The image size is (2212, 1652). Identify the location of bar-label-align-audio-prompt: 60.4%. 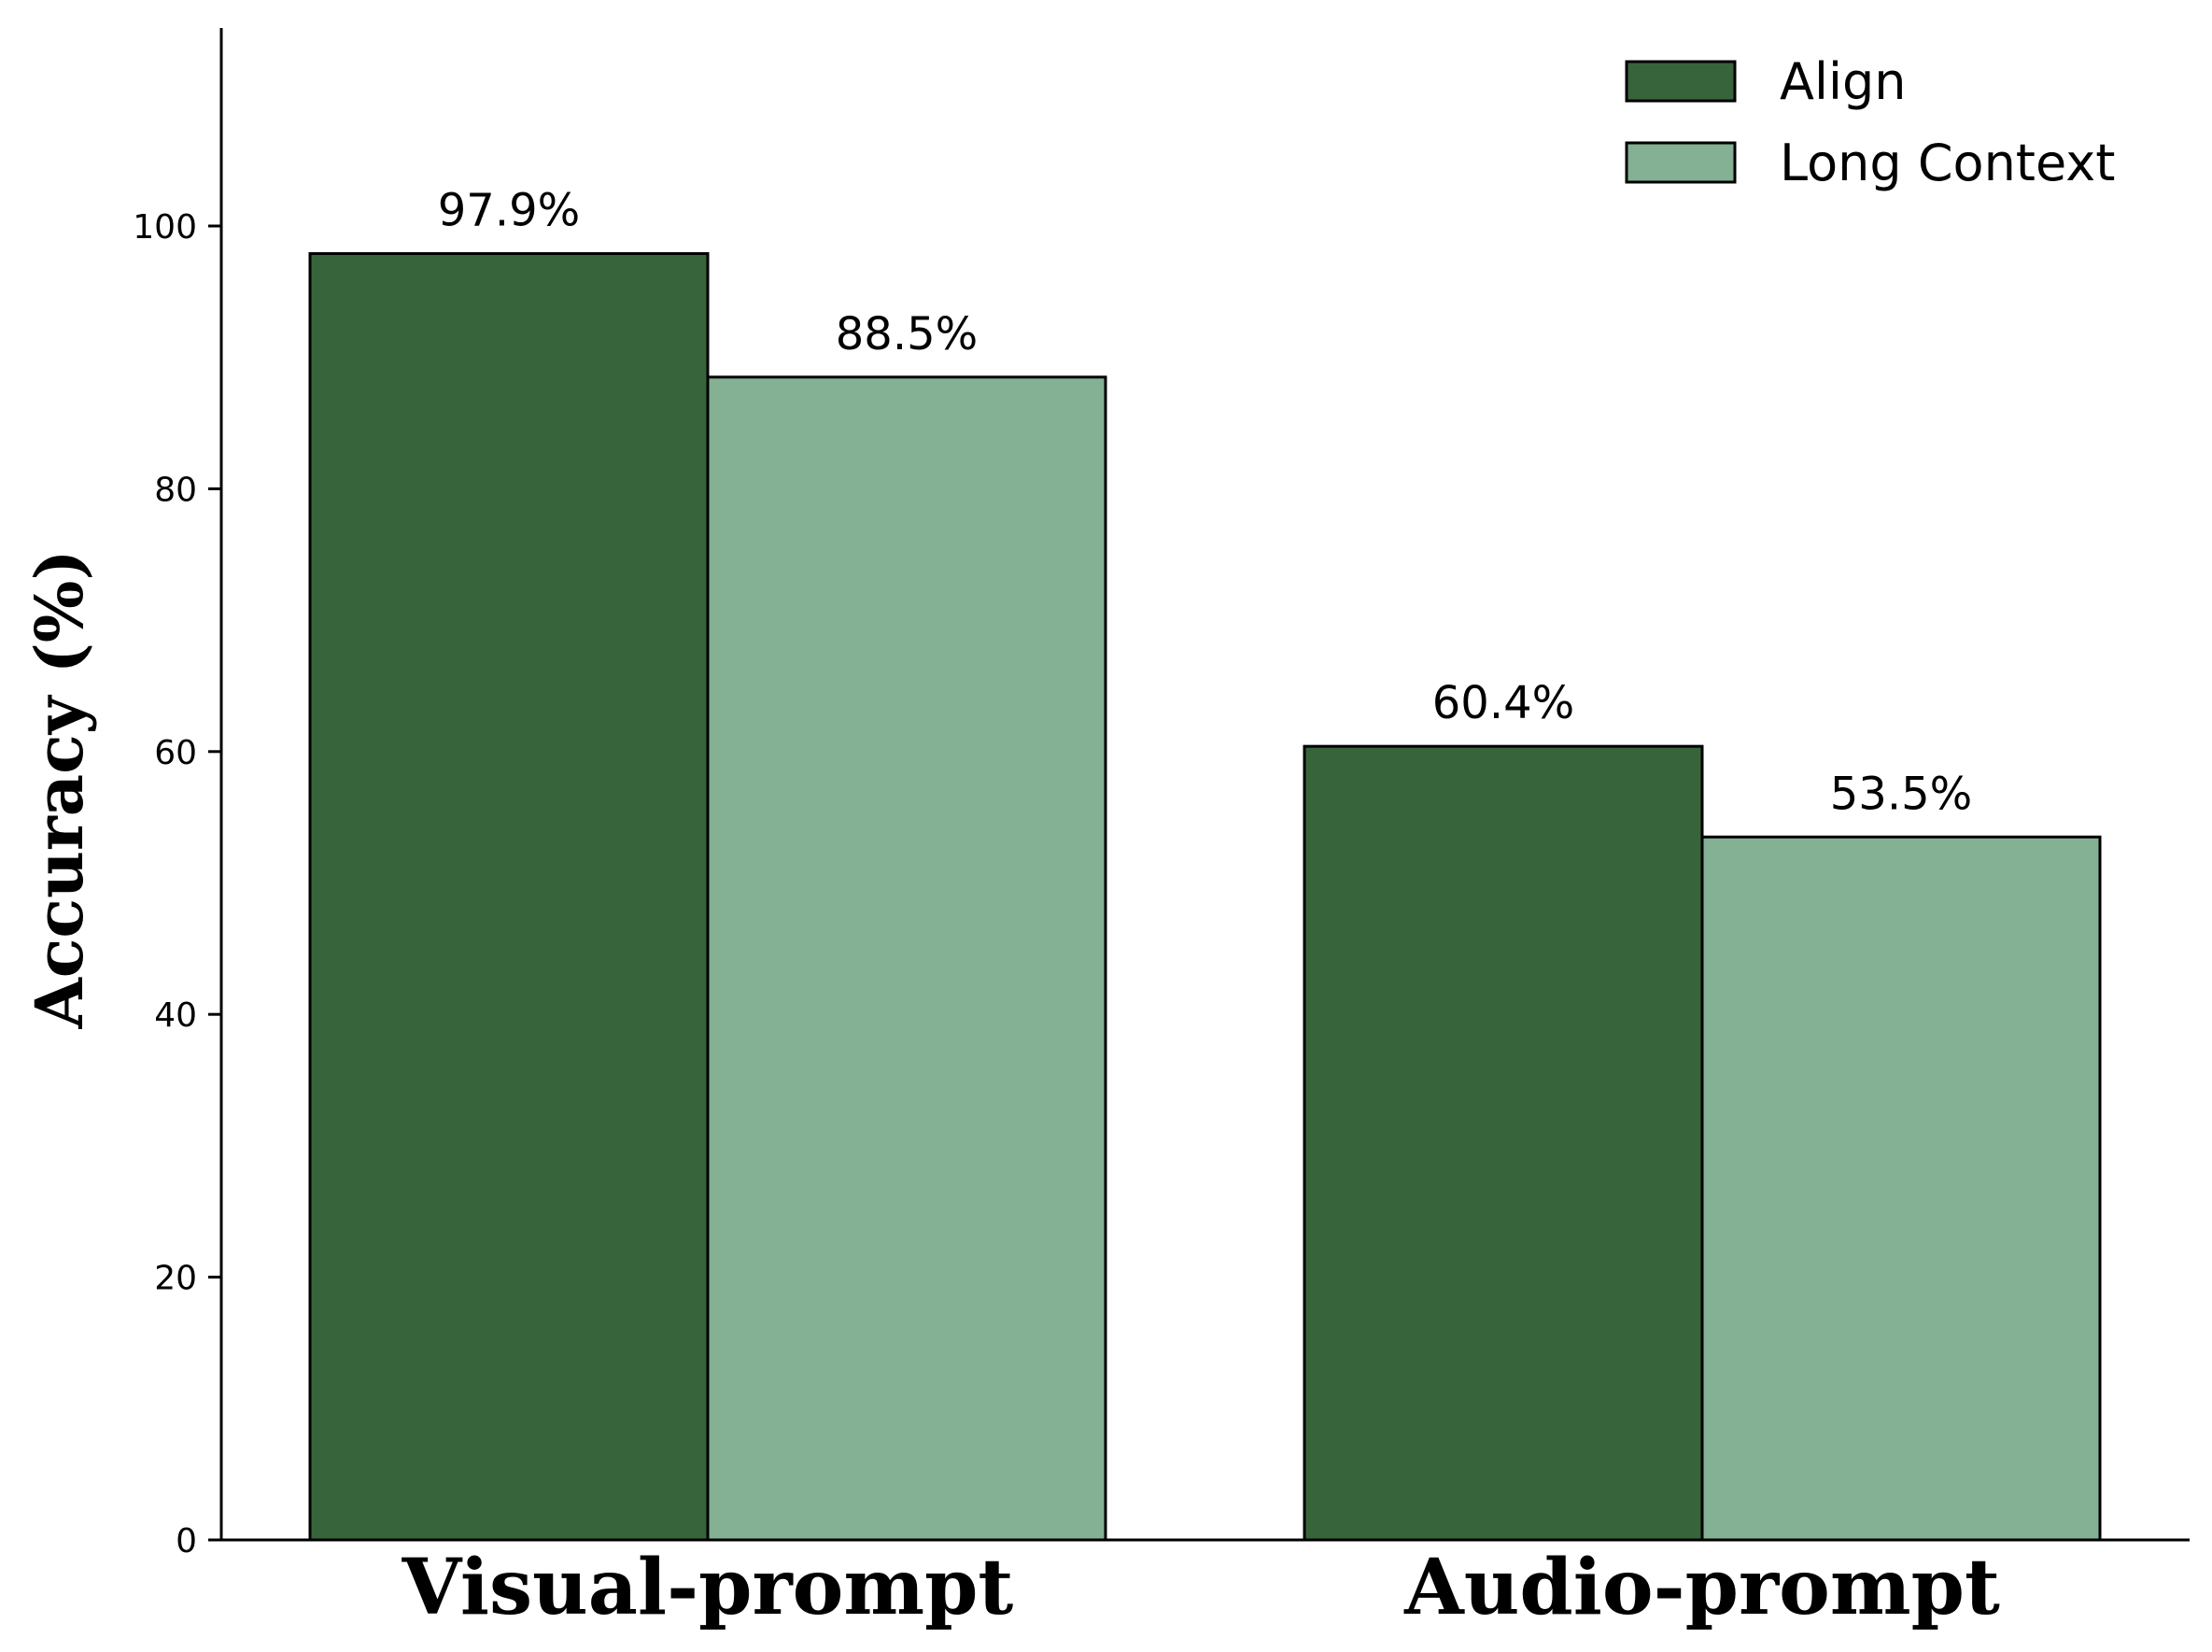
(1503, 703).